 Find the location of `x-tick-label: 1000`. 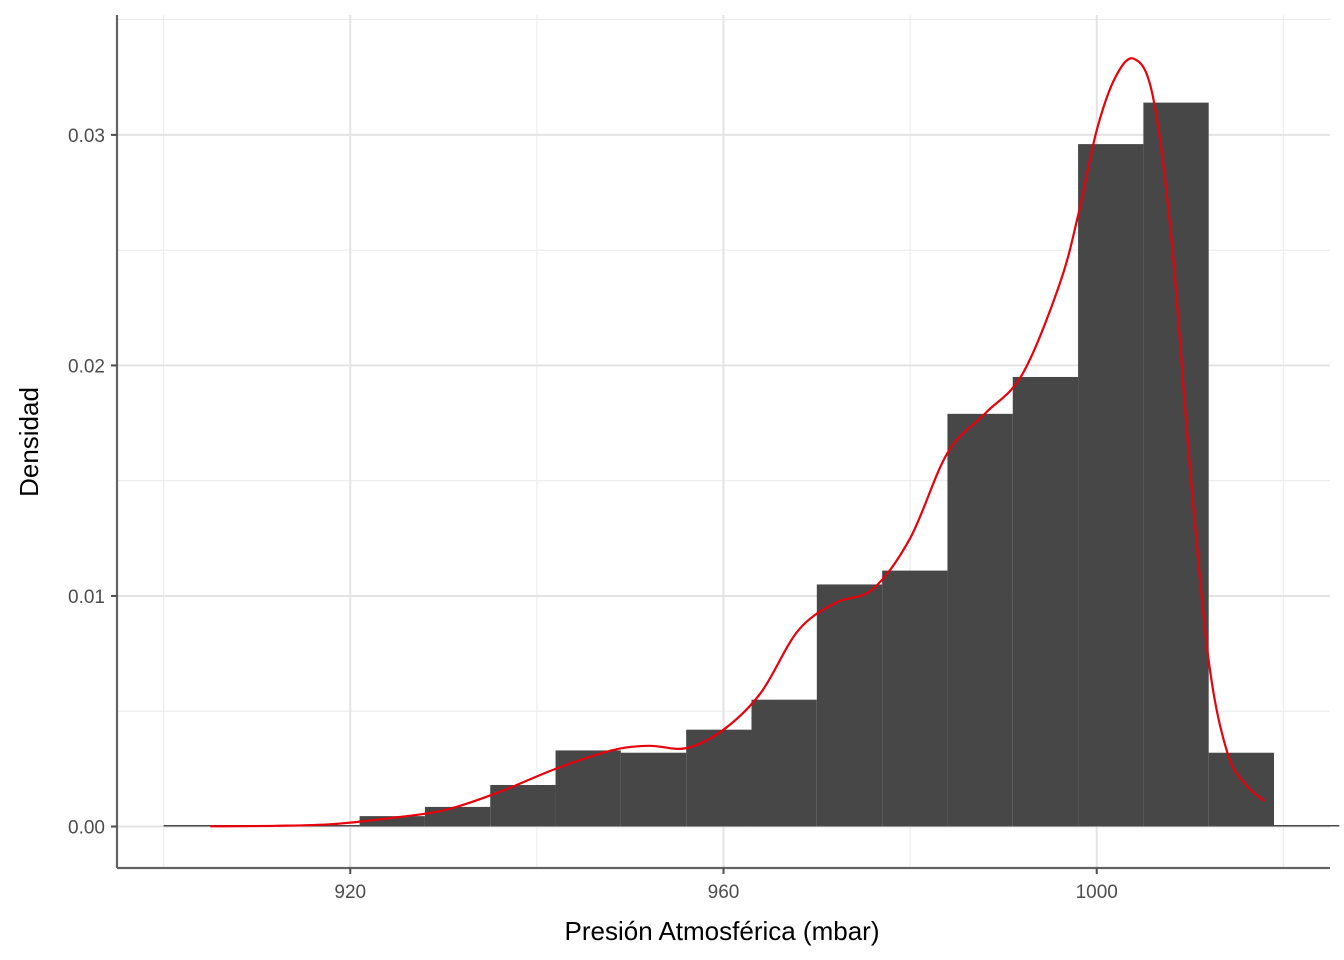

x-tick-label: 1000 is located at coordinates (1097, 892).